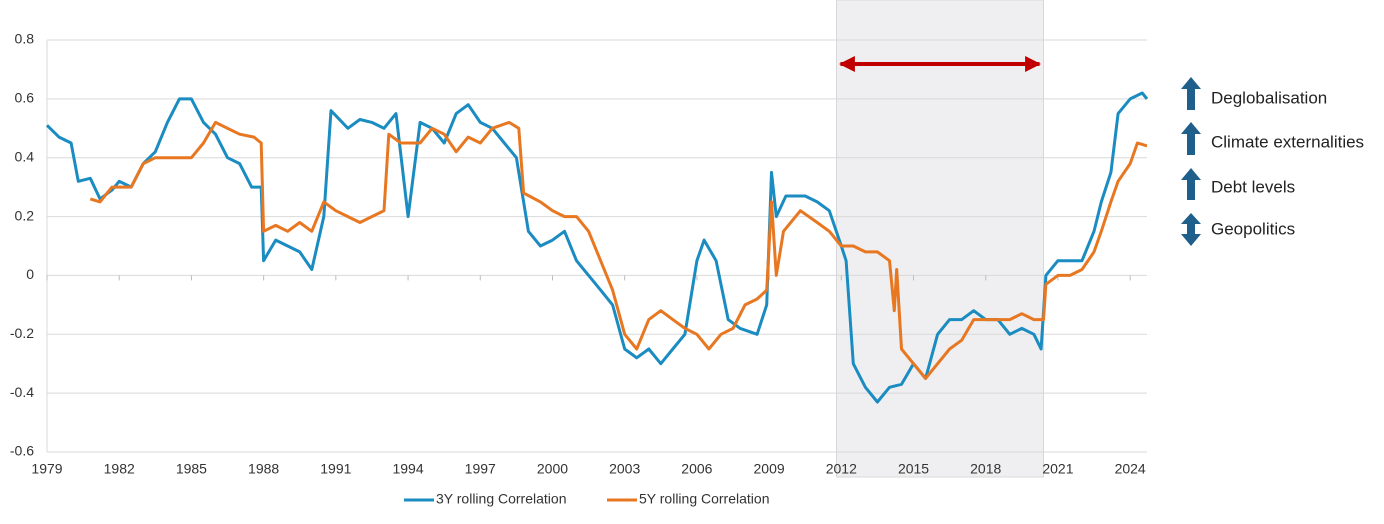  Describe the element at coordinates (985, 469) in the screenshot. I see `x-tick-label: 2018` at that location.